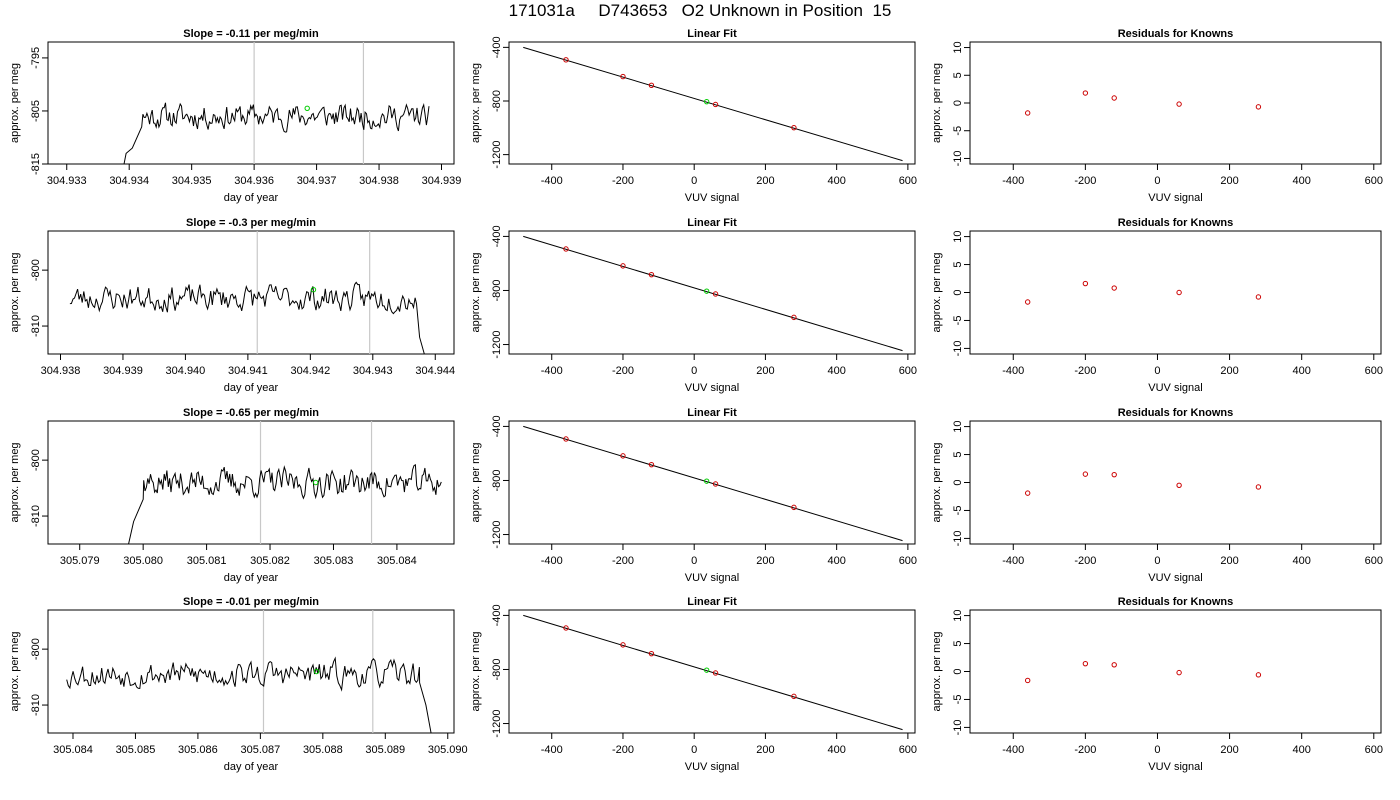  What do you see at coordinates (251, 602) in the screenshot?
I see `panel-title: Slope = -0.01 per meg/min` at bounding box center [251, 602].